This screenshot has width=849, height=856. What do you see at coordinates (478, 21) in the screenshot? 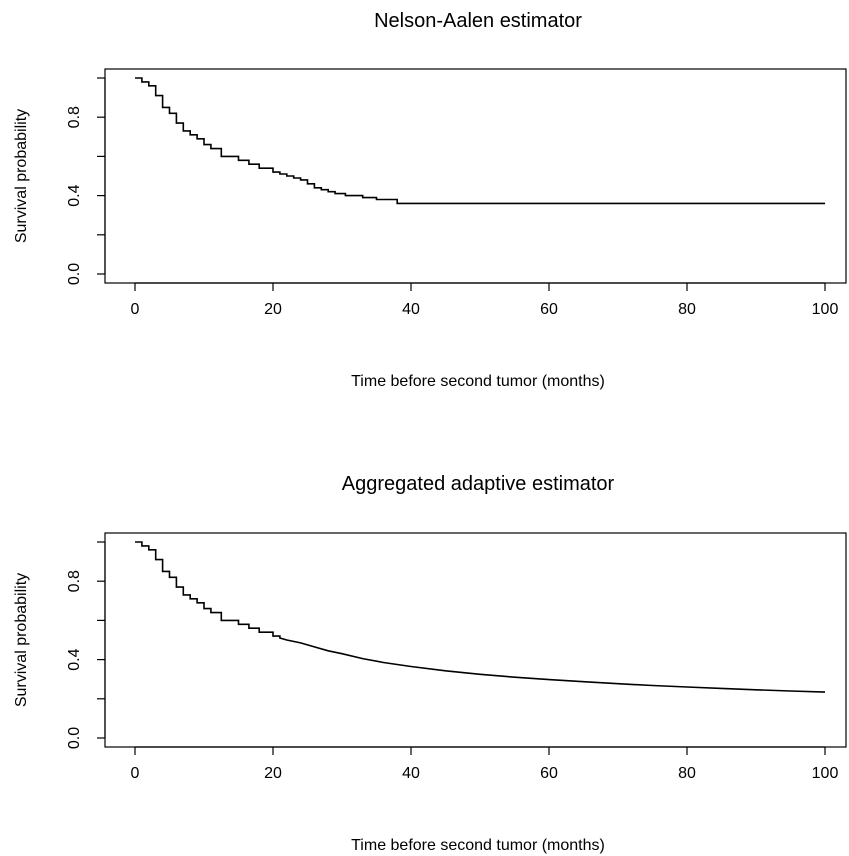
I see `chart-title: Nelson-Aalen estimator` at bounding box center [478, 21].